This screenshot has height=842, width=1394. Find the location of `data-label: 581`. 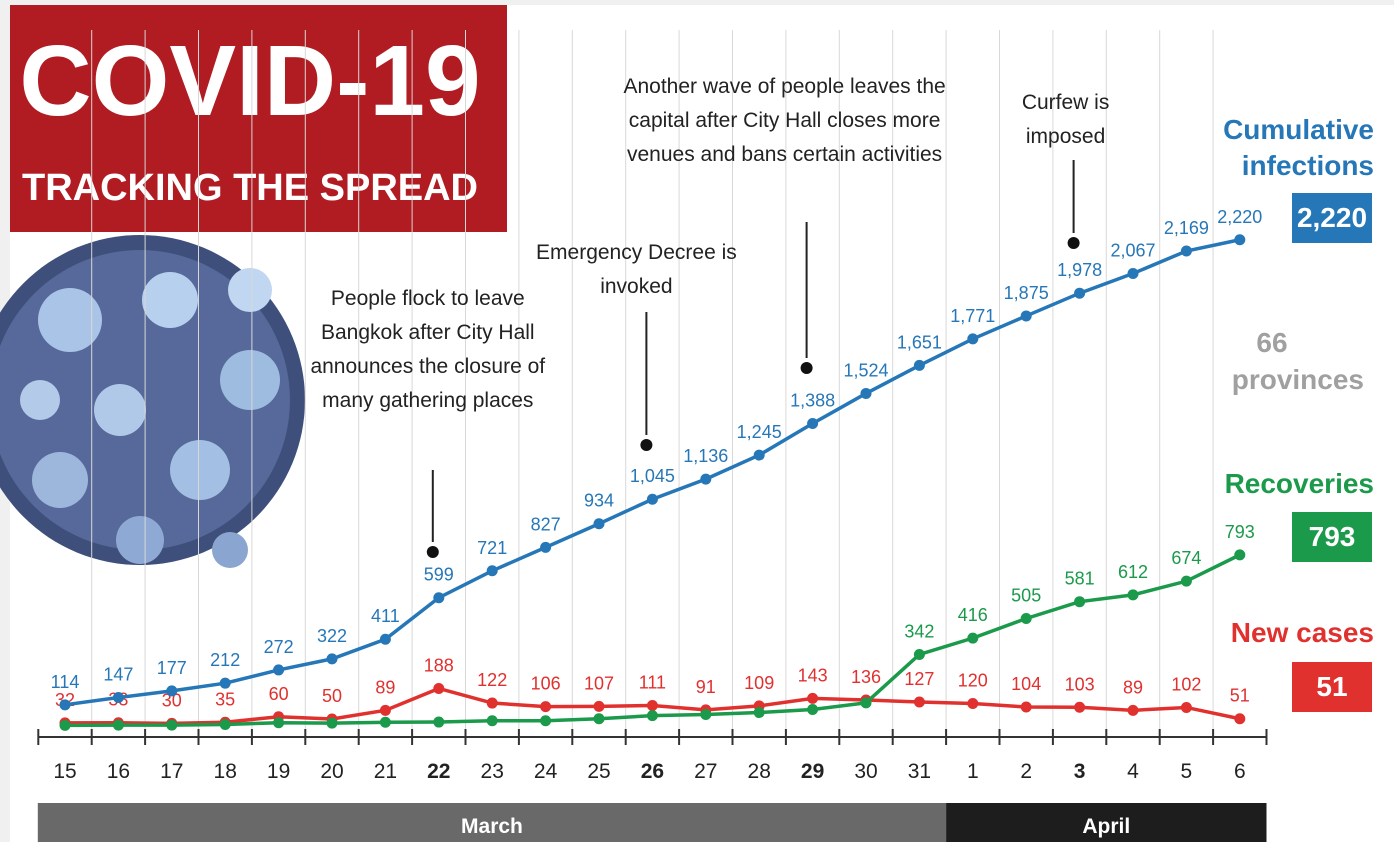

data-label: 581 is located at coordinates (1080, 579).